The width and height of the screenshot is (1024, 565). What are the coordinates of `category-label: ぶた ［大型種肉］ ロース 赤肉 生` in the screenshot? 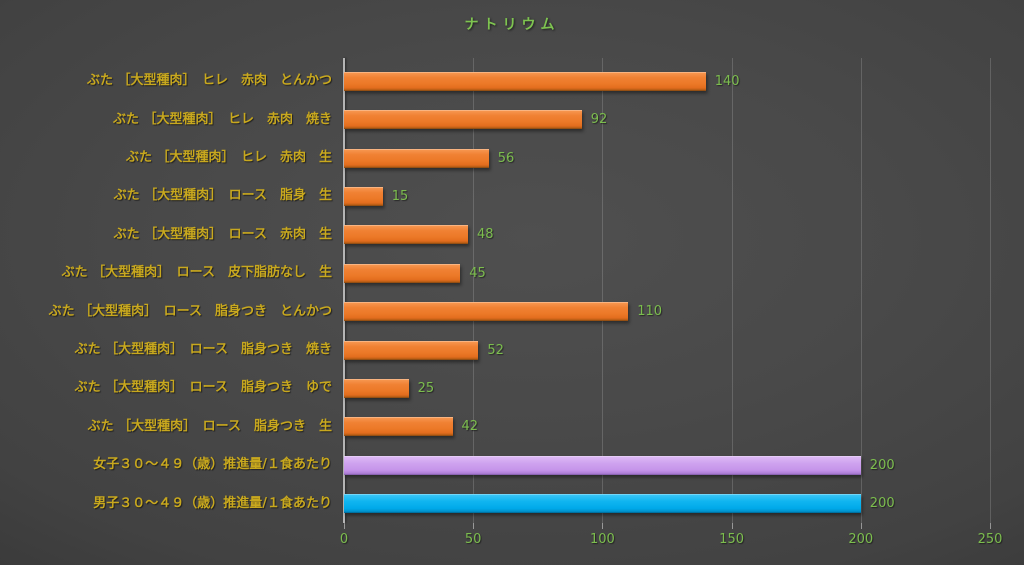 It's located at (222, 234).